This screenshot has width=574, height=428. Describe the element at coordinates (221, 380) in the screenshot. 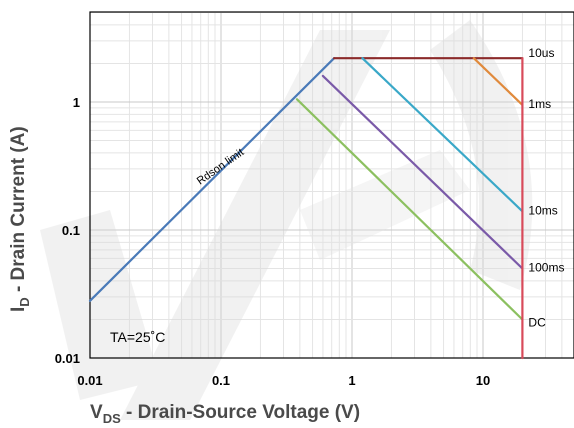

I see `x-tick-label: 0.1` at that location.